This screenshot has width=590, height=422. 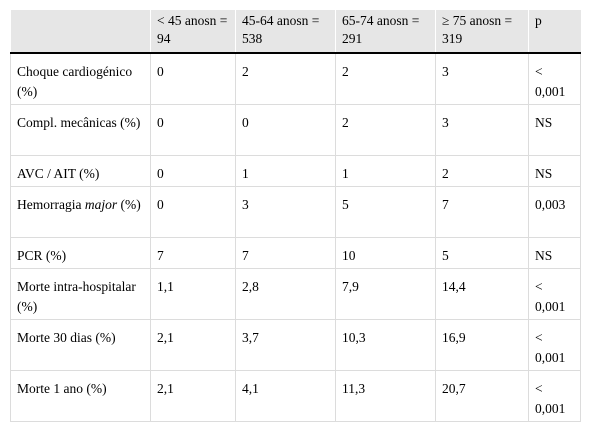 I want to click on row-label-text: PCR (%), so click(x=42, y=255).